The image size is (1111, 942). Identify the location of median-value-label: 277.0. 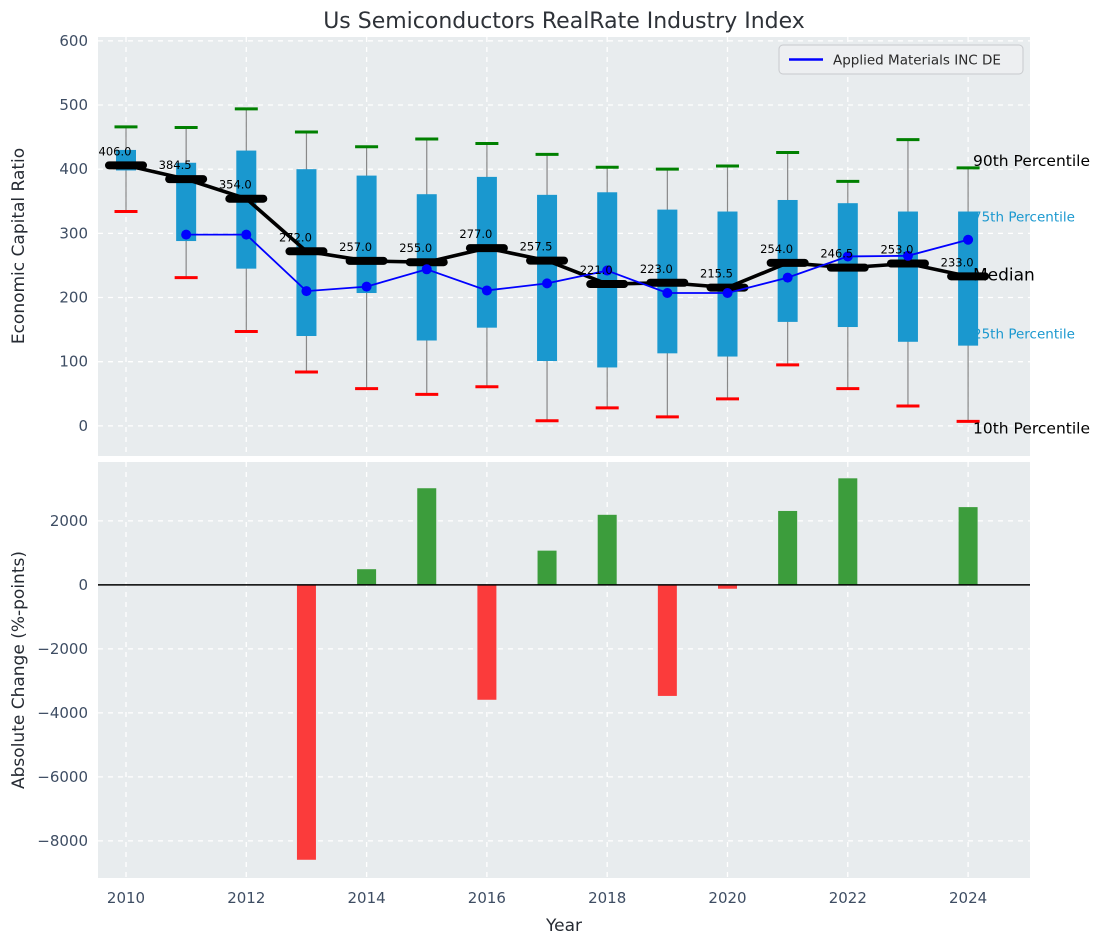
(475, 234).